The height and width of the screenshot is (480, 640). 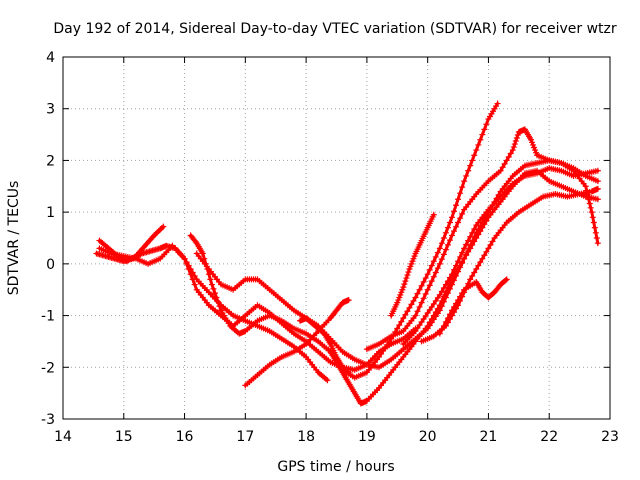 What do you see at coordinates (367, 437) in the screenshot?
I see `x-tick-label: 19` at bounding box center [367, 437].